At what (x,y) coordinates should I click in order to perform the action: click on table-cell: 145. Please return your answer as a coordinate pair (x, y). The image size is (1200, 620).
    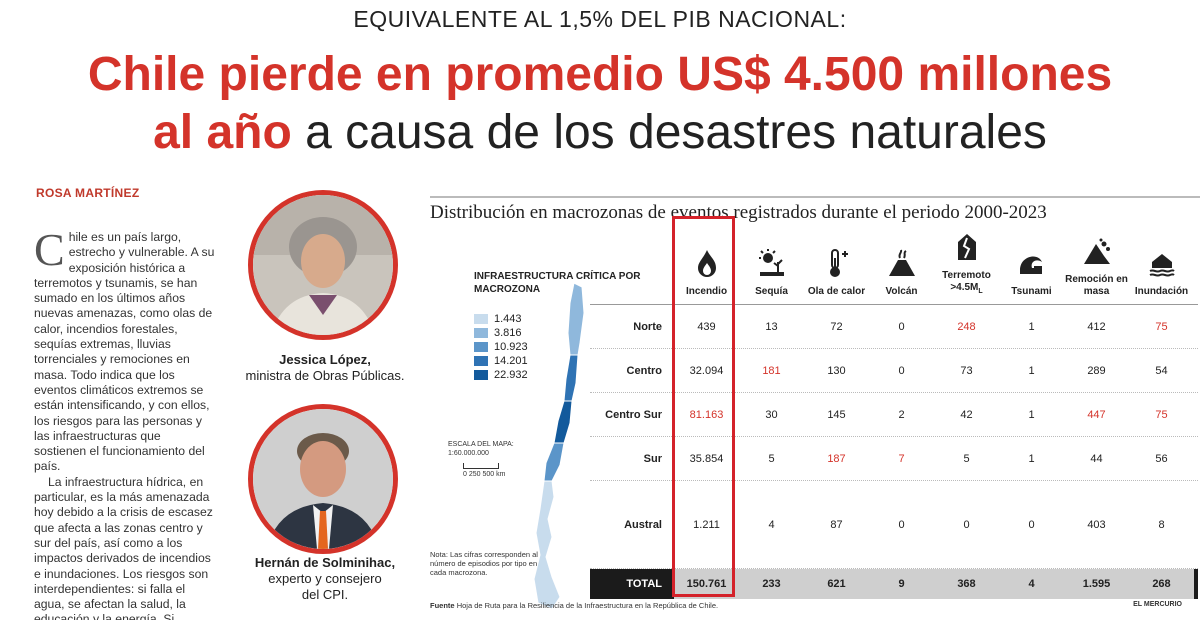
    Looking at the image, I should click on (836, 414).